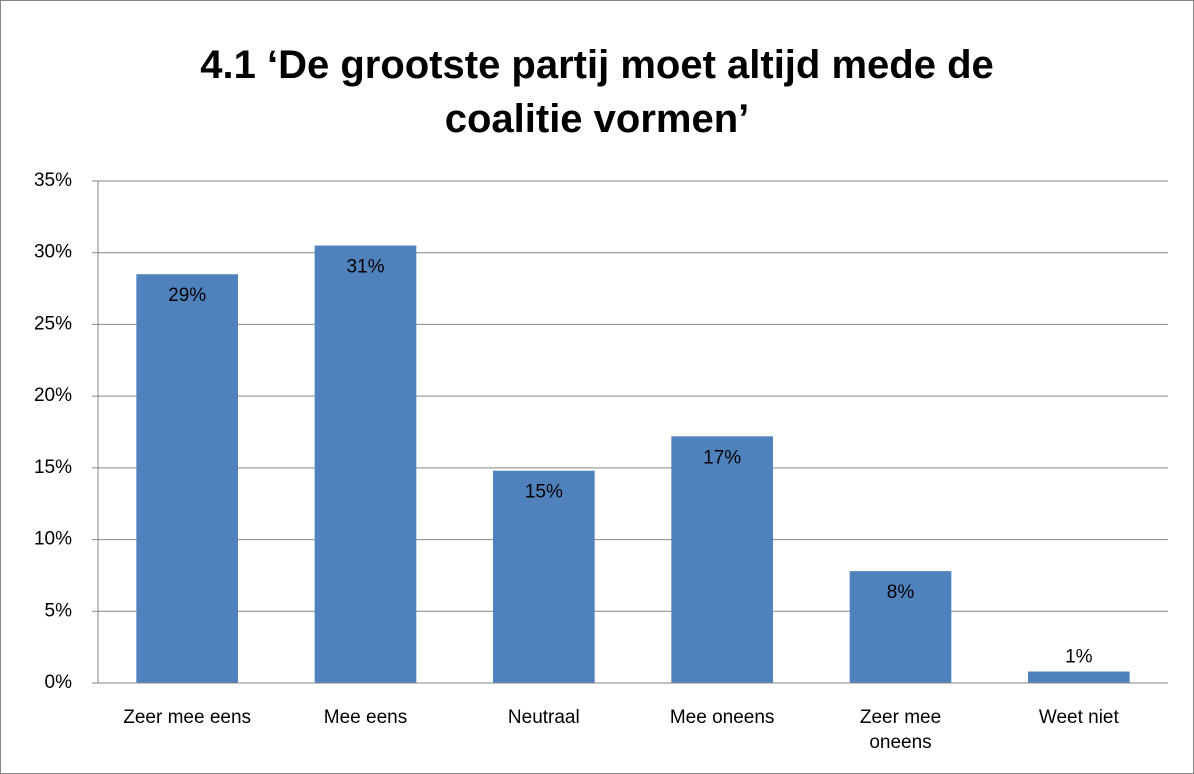  I want to click on value-label: 17%, so click(722, 457).